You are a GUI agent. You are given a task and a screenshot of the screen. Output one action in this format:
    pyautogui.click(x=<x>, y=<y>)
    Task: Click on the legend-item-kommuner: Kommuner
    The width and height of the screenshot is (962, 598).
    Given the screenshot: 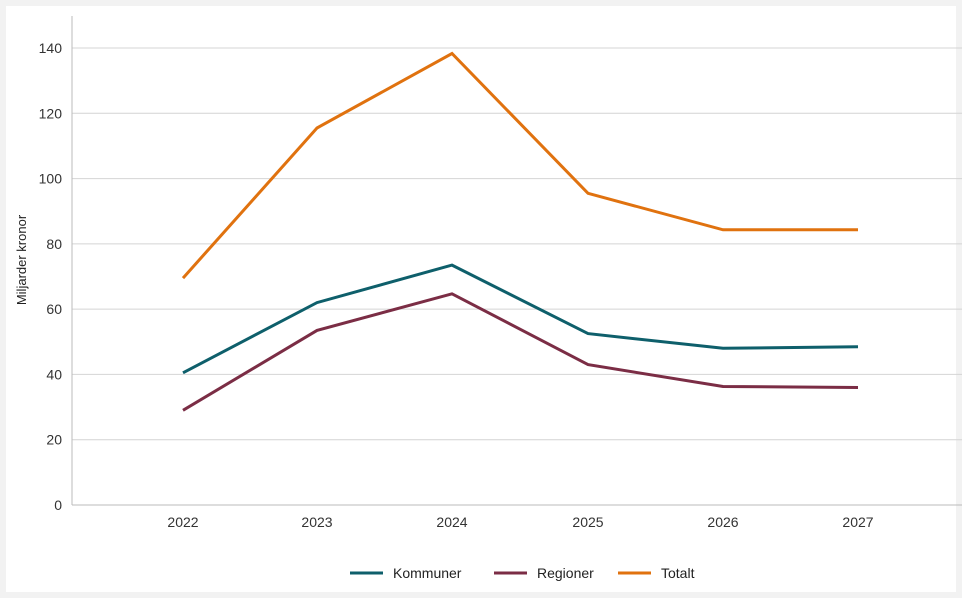 What is the action you would take?
    pyautogui.click(x=406, y=573)
    